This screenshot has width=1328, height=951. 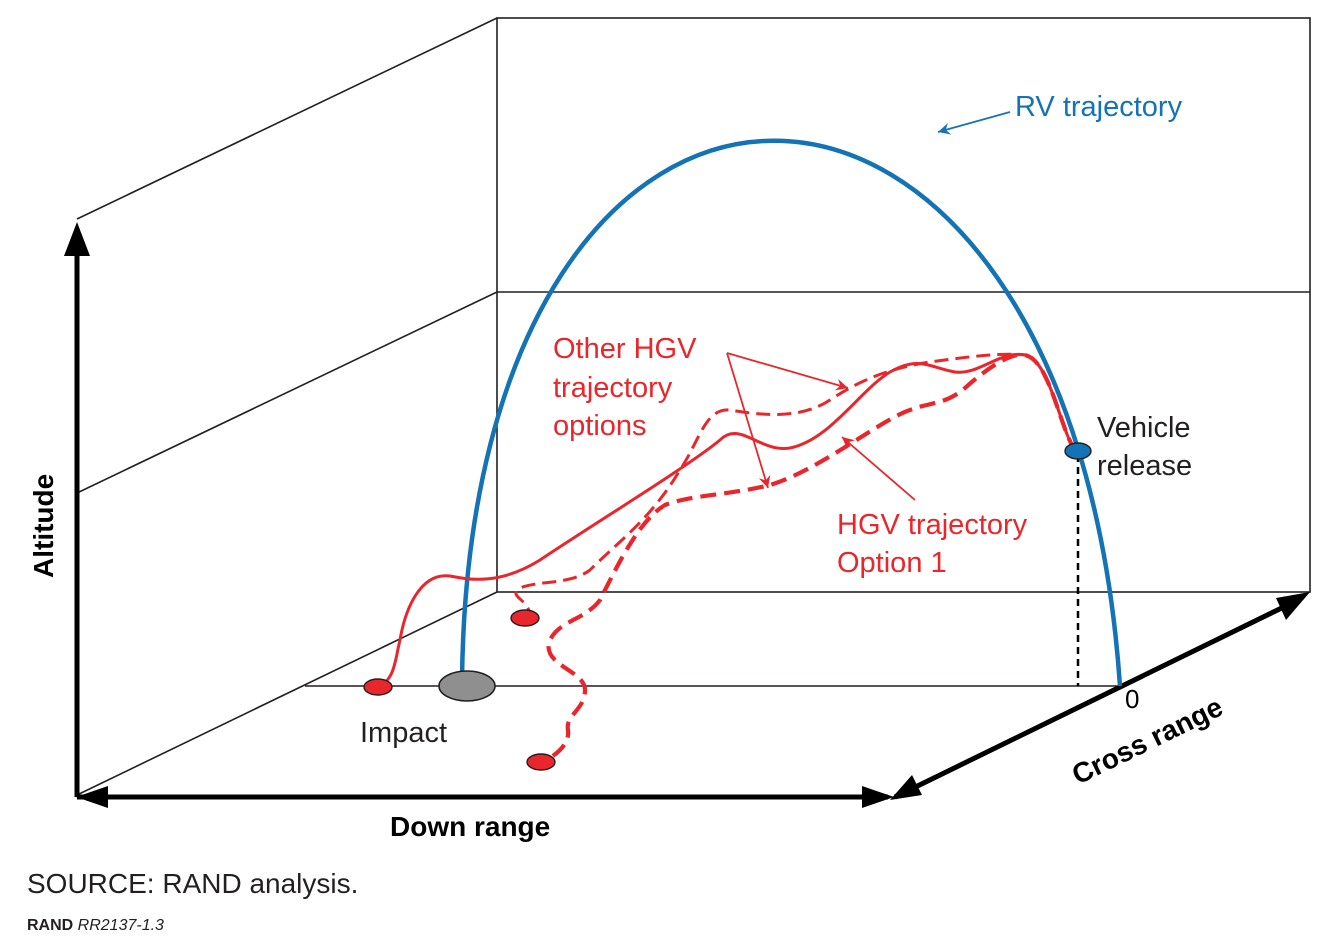 I want to click on altitude-label: Altitude, so click(x=43, y=526).